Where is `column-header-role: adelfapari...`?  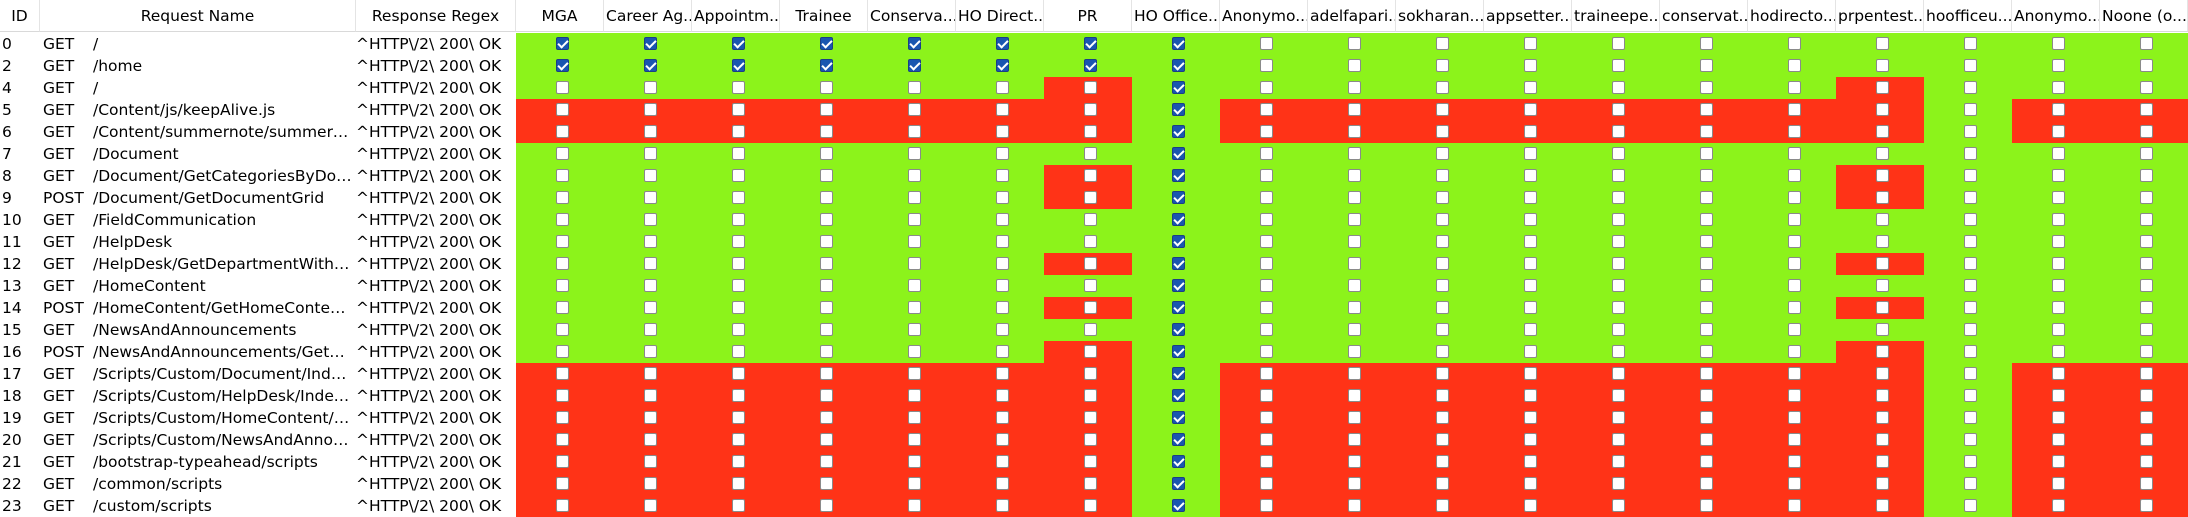
column-header-role: adelfapari... is located at coordinates (1352, 16).